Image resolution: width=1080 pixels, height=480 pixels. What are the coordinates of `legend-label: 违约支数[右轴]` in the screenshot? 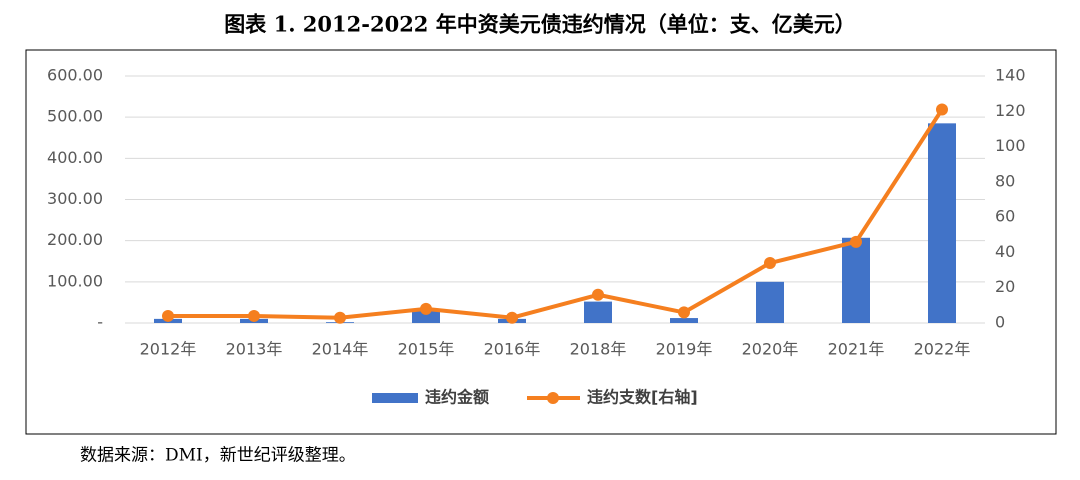 It's located at (642, 397).